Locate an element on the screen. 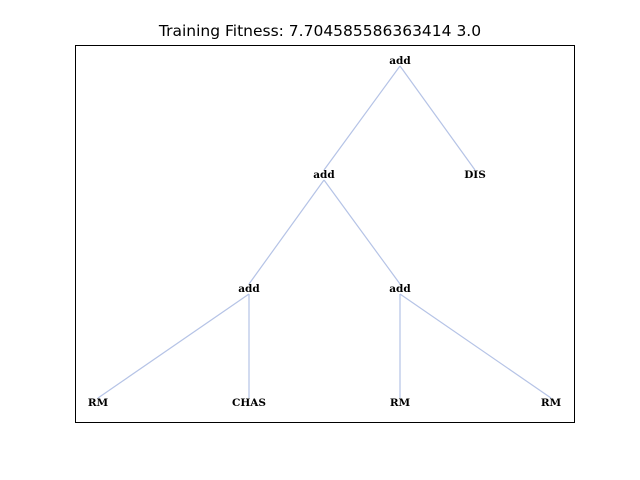 The width and height of the screenshot is (640, 480). tree-edge-n4-n8 is located at coordinates (475, 346).